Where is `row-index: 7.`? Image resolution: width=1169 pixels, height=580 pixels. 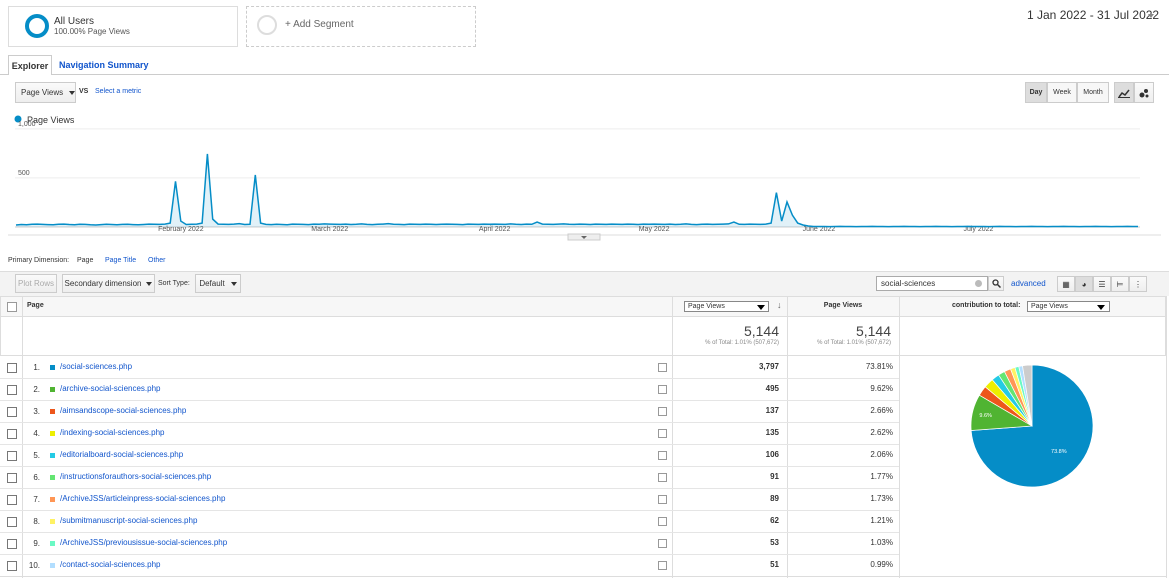
row-index: 7. is located at coordinates (36, 499).